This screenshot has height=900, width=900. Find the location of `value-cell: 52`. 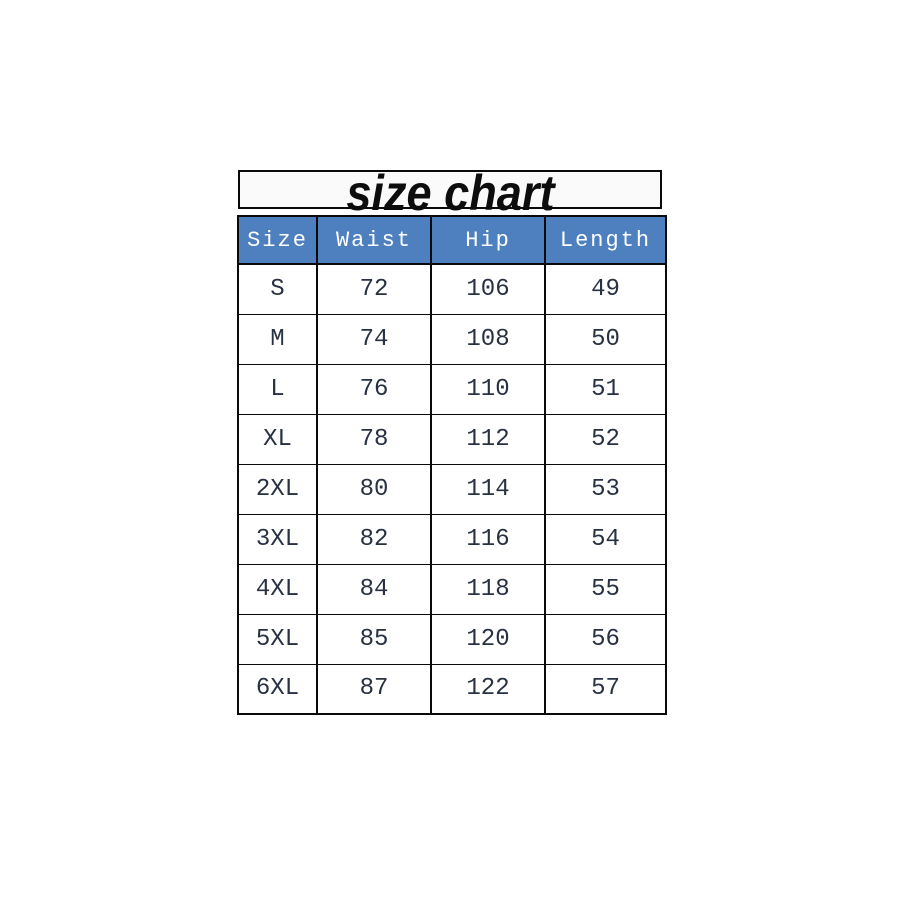

value-cell: 52 is located at coordinates (605, 439).